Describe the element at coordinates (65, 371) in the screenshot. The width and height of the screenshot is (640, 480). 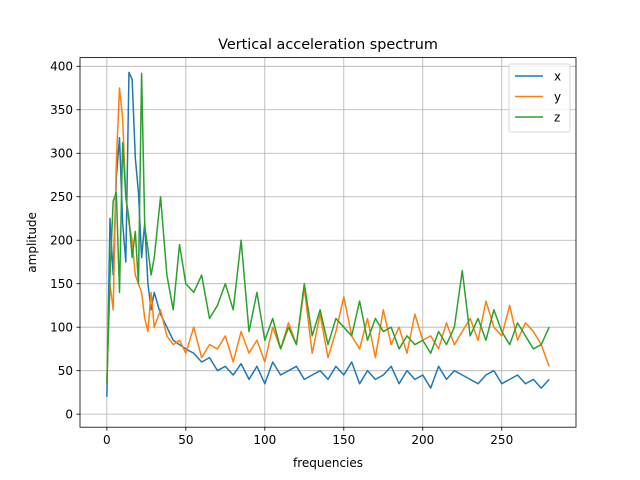
I see `y-tick-label: 50` at that location.